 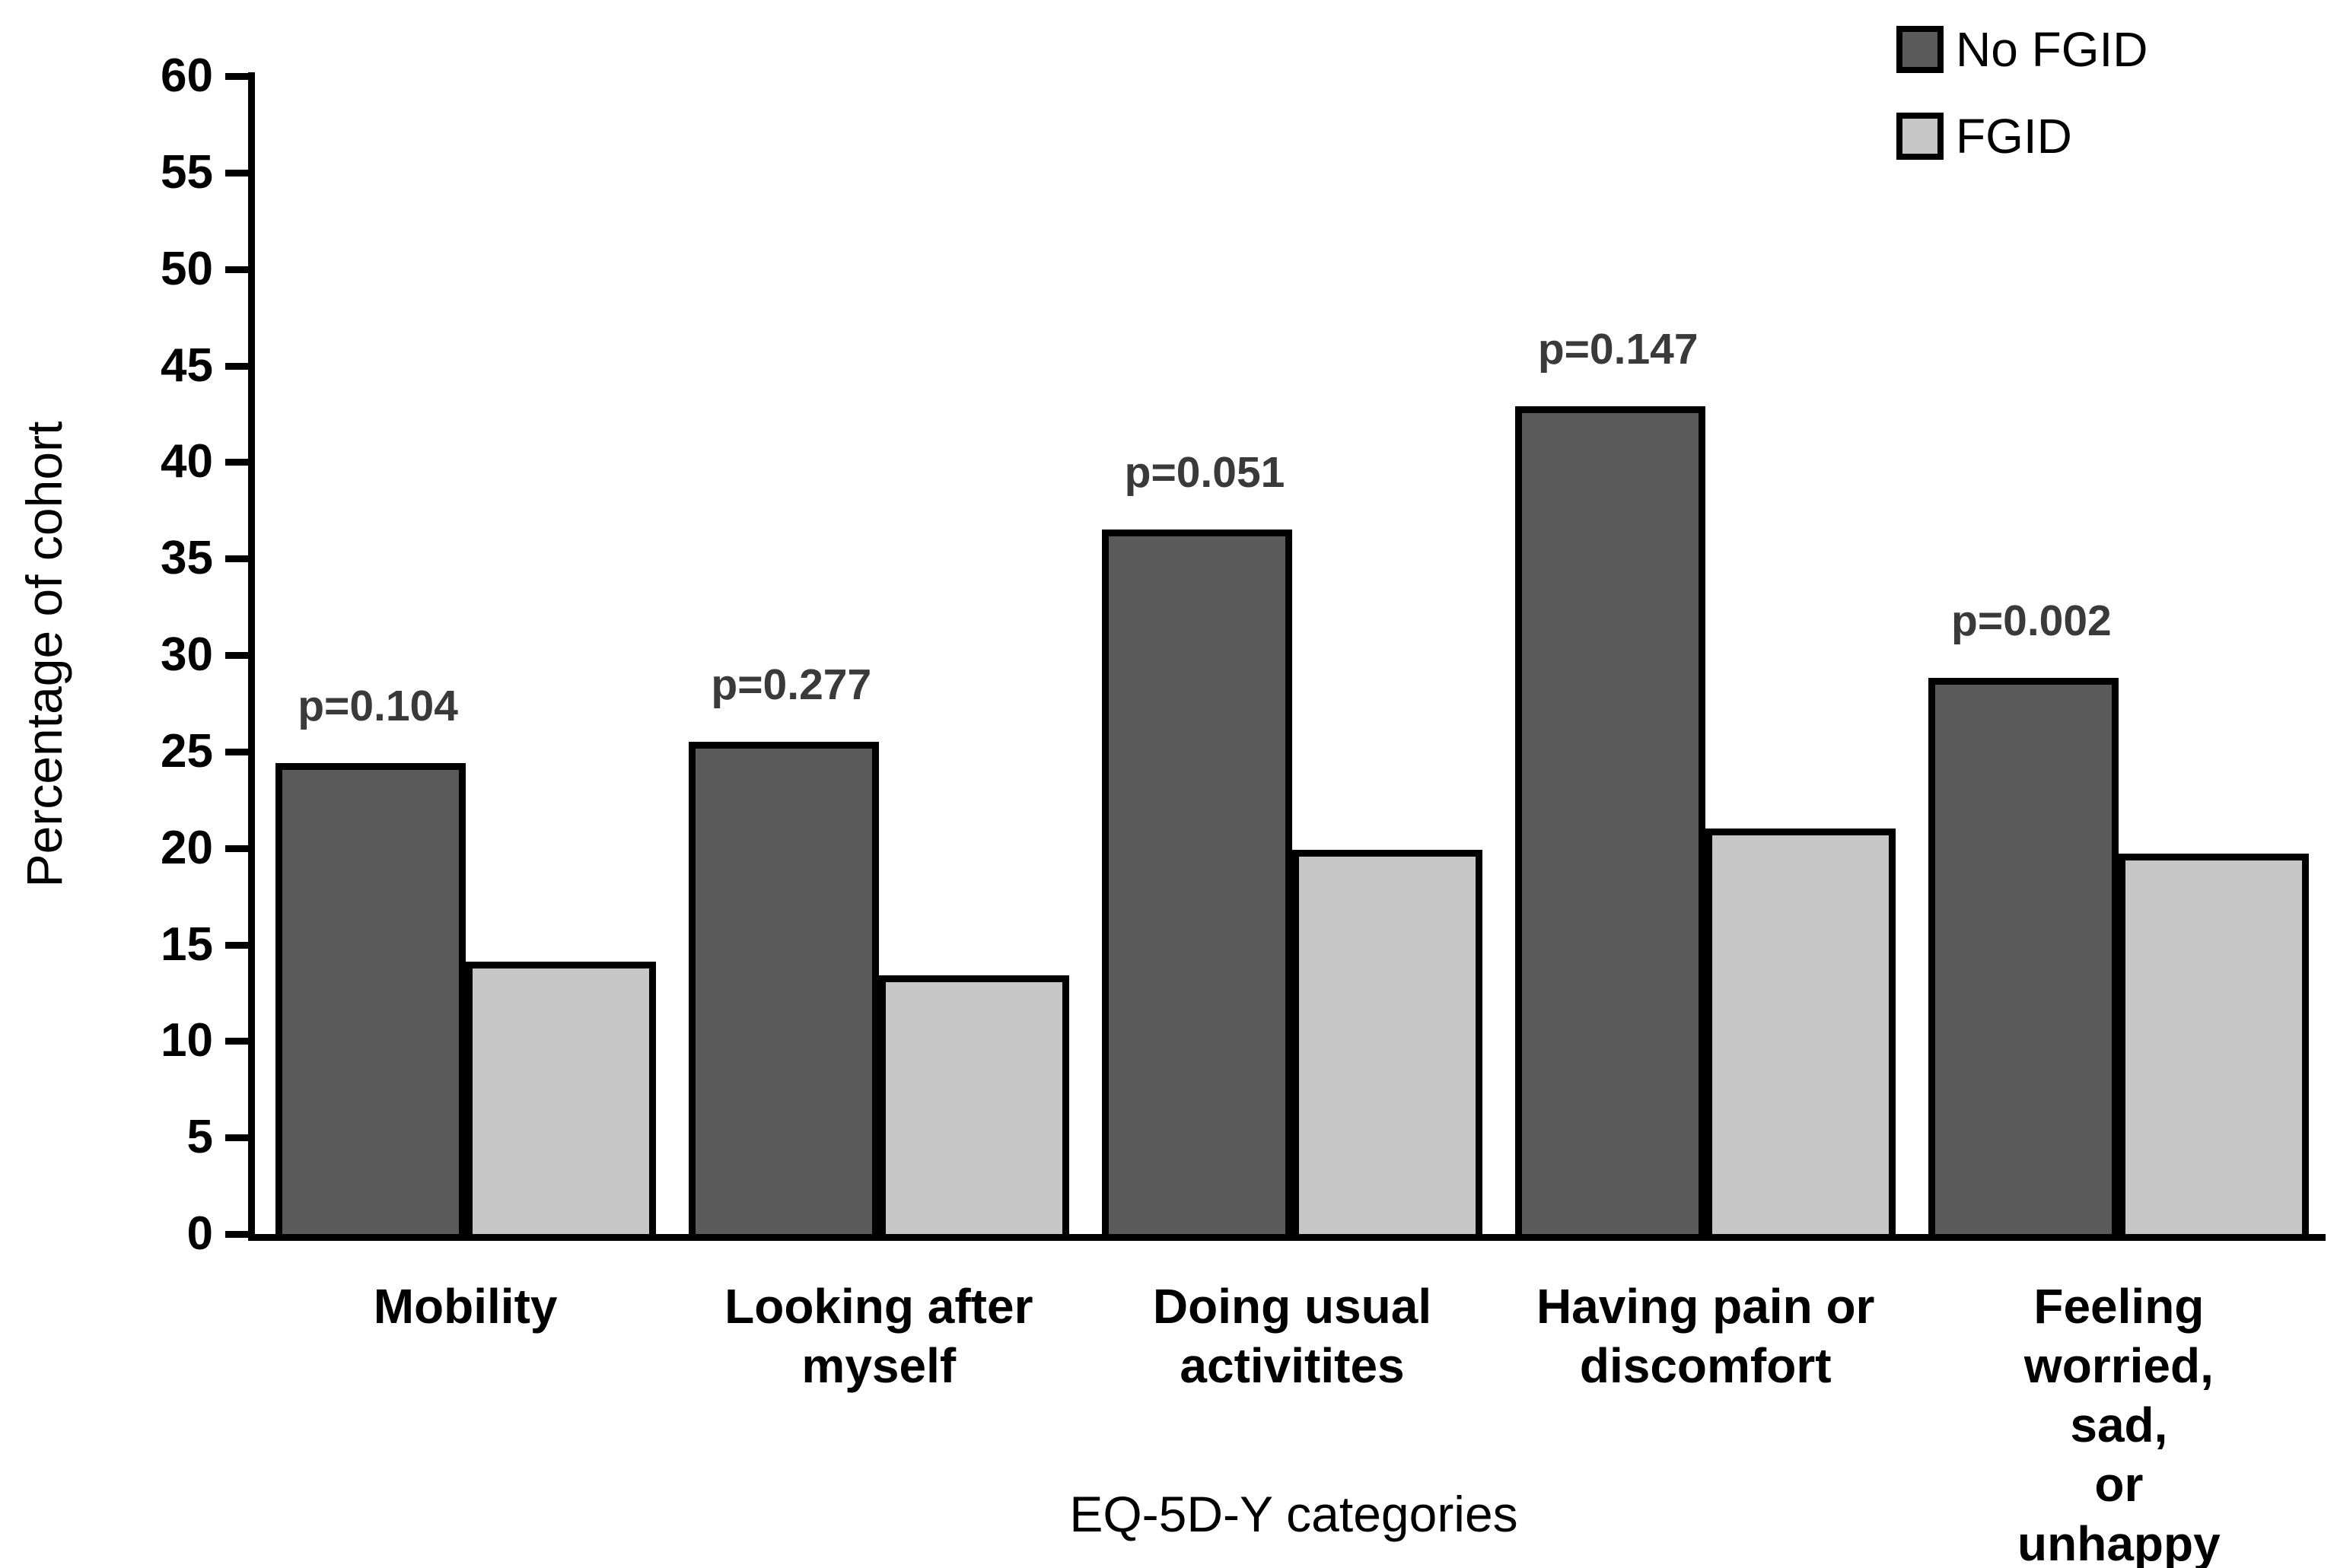 What do you see at coordinates (187, 365) in the screenshot?
I see `y-tick-label: 45` at bounding box center [187, 365].